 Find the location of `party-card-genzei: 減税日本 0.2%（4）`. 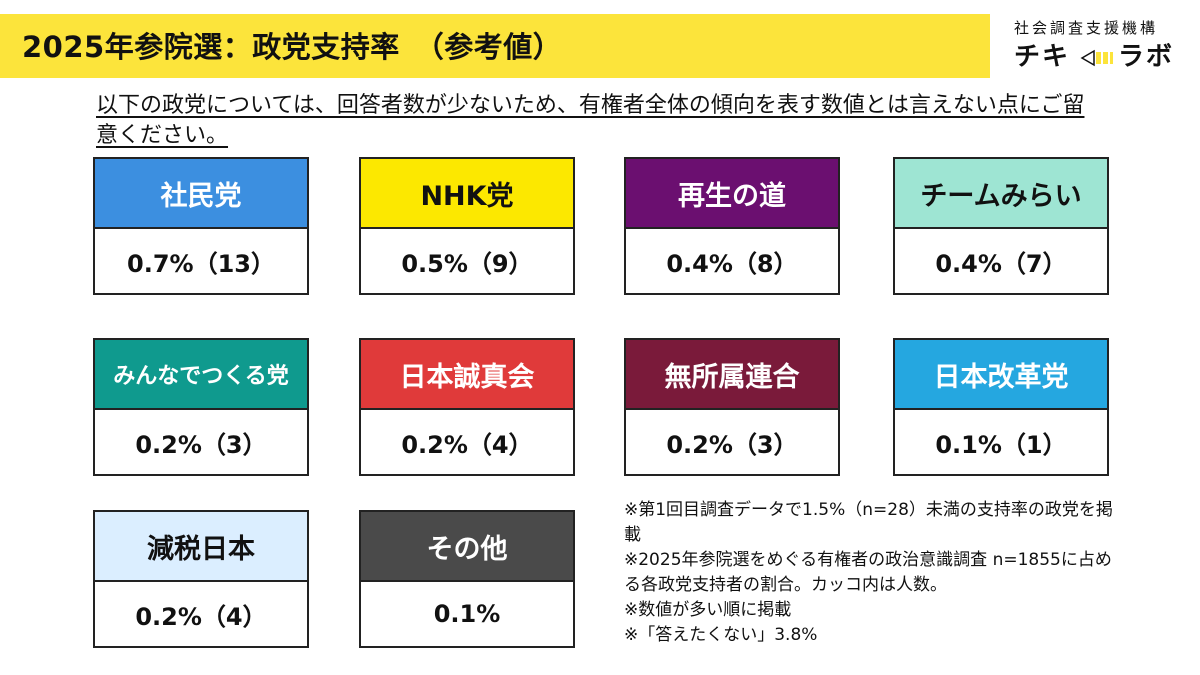

party-card-genzei: 減税日本 0.2%（4） is located at coordinates (201, 579).